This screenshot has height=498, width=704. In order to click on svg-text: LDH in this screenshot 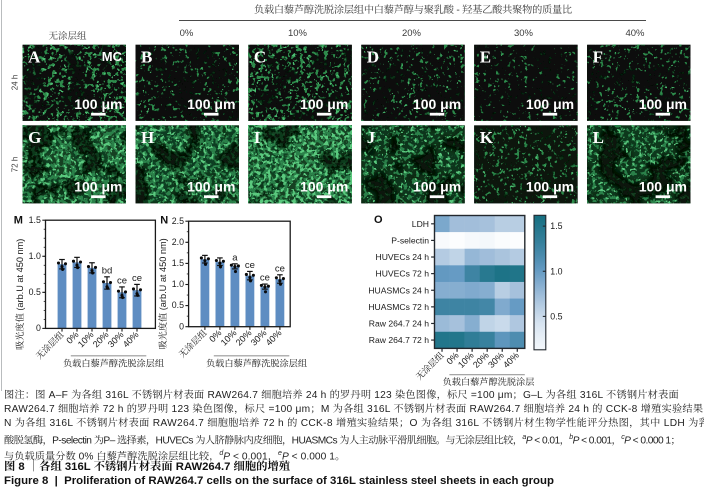, I will do `click(420, 224)`.